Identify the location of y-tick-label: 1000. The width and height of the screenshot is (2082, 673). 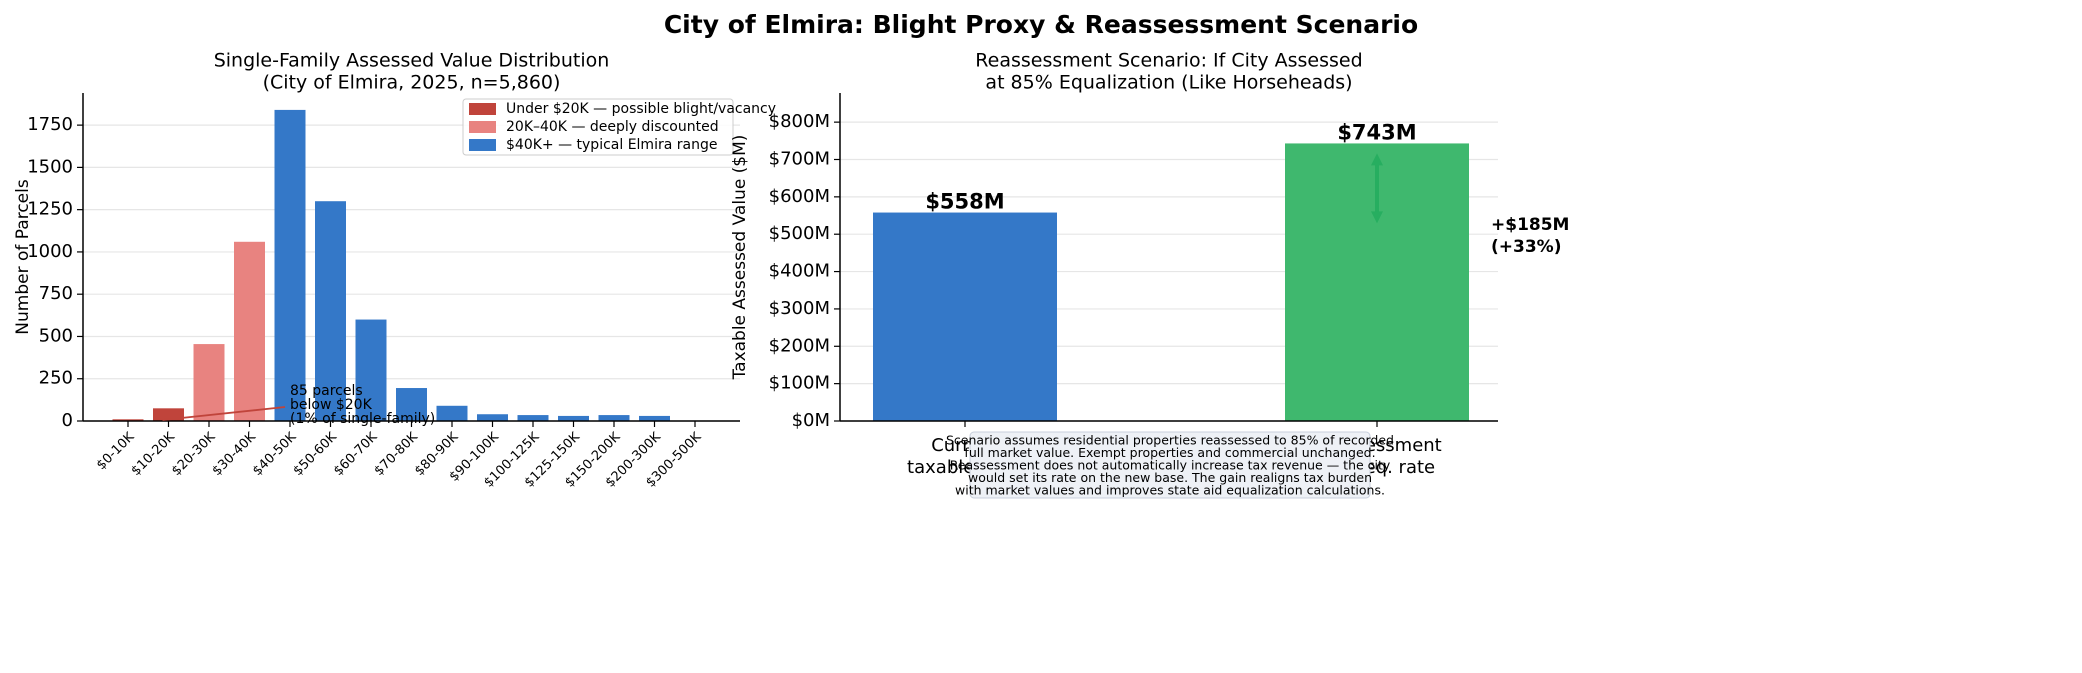
(50, 251).